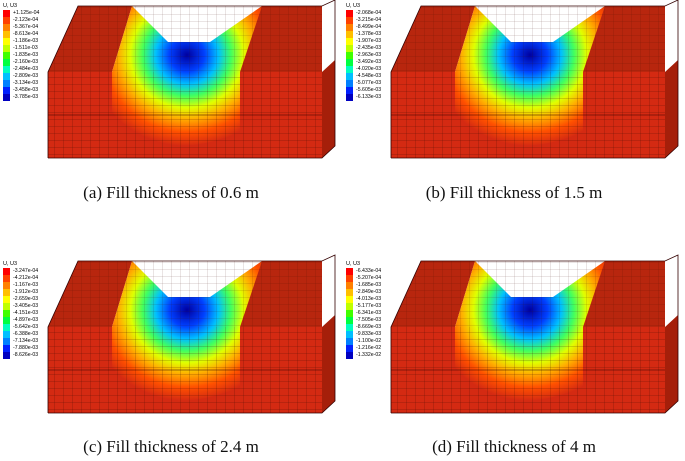  I want to click on legend-value: -2.809e-03, so click(26, 76).